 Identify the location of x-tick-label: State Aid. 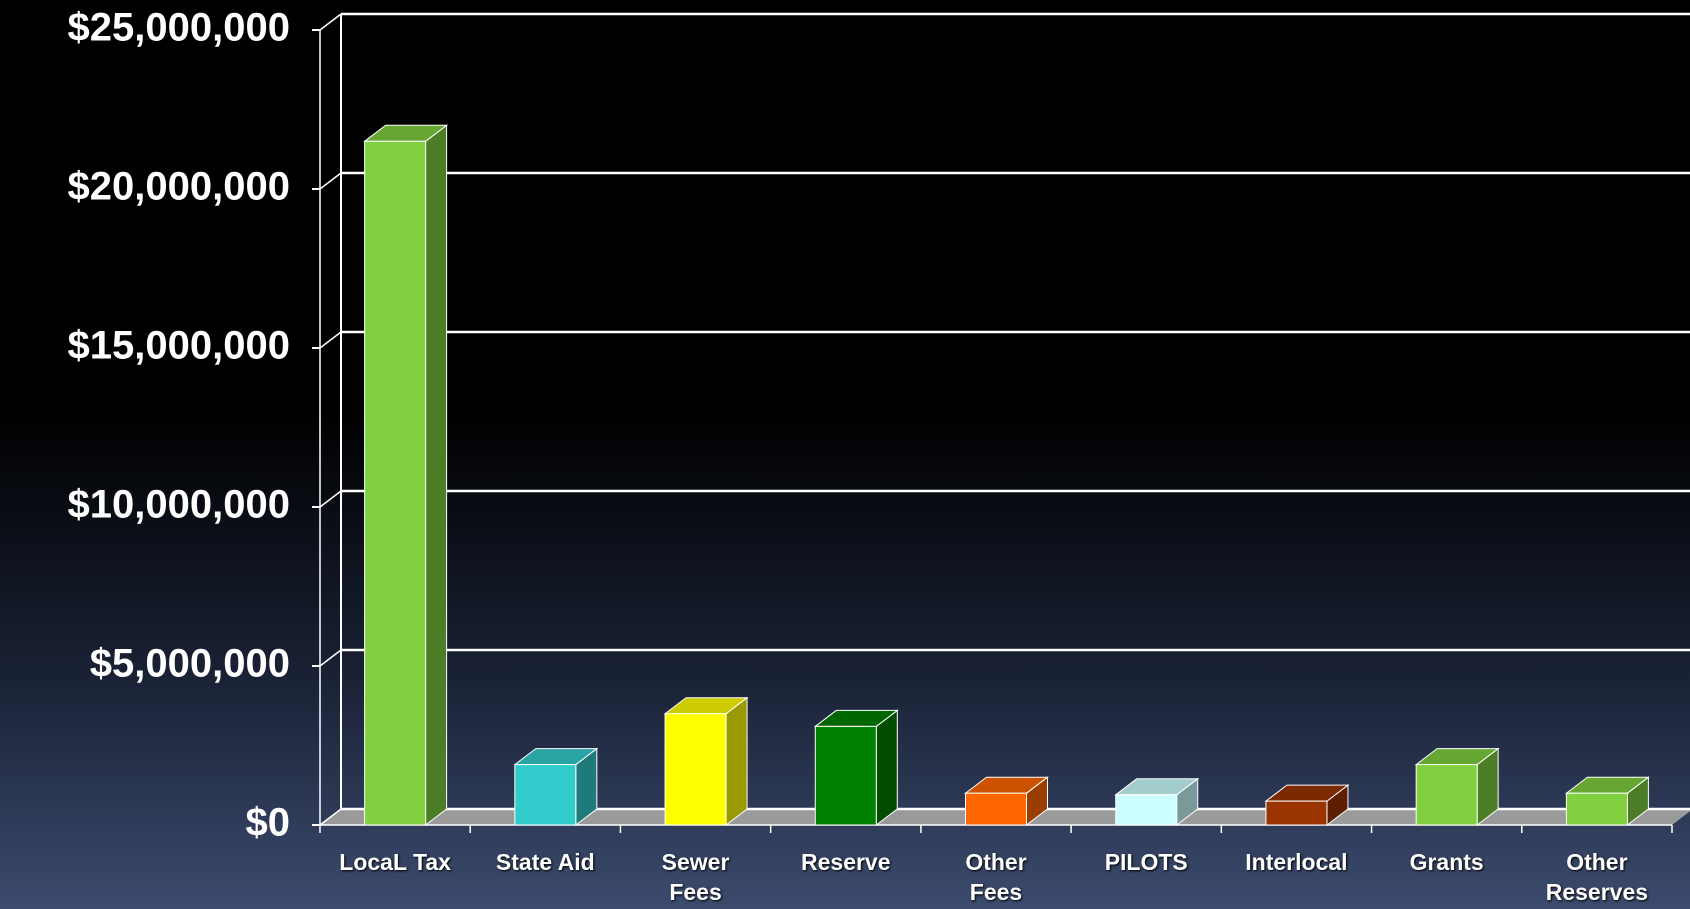
(545, 862).